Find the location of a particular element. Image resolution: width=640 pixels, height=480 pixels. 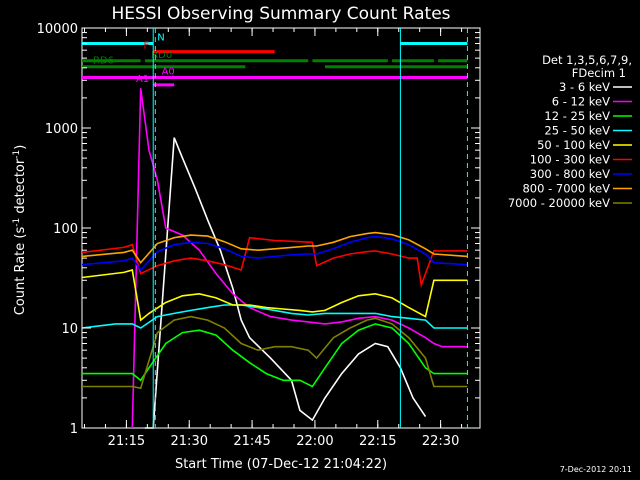

flag-label: RD0 is located at coordinates (161, 55).